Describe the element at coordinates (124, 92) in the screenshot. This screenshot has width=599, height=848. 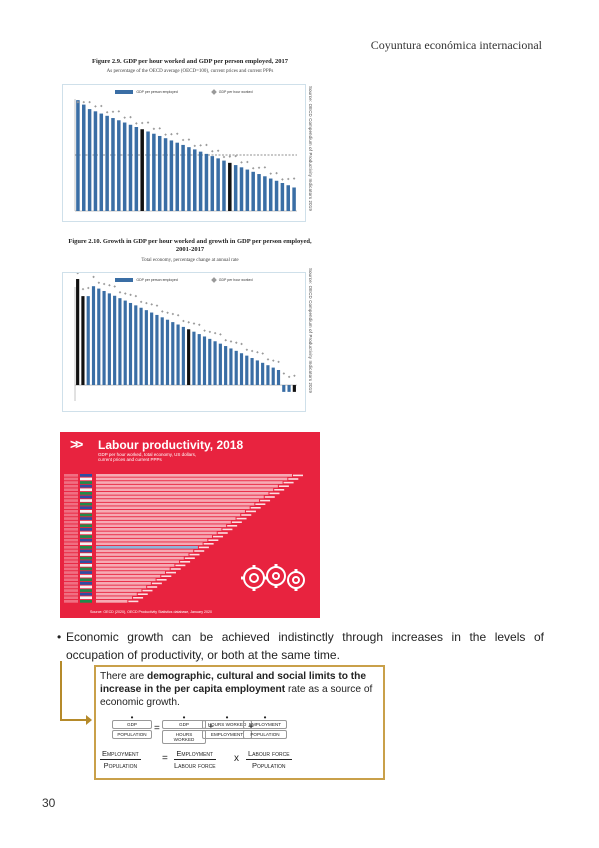
I see `bar-swatch` at that location.